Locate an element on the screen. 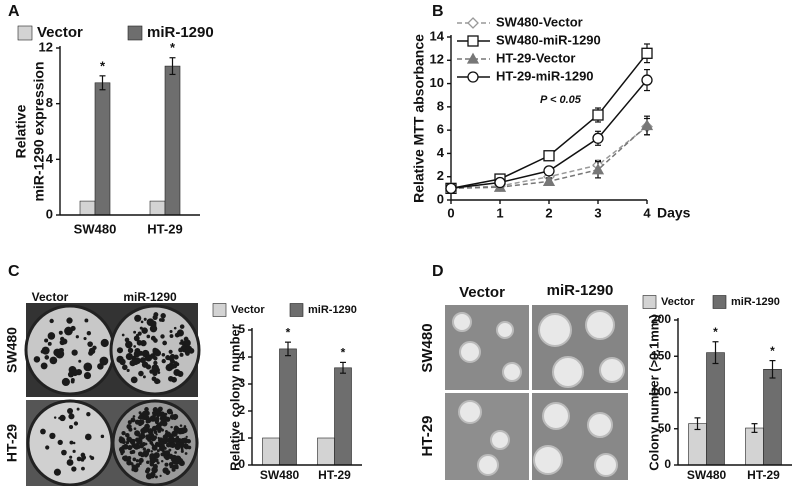  y-tick-label: 5 is located at coordinates (241, 329).